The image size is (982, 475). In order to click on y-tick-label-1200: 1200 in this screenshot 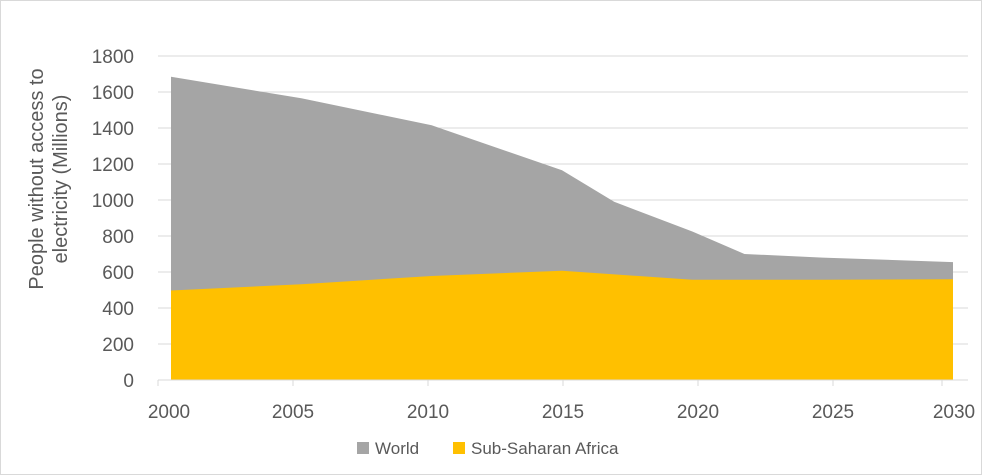, I will do `click(113, 165)`.